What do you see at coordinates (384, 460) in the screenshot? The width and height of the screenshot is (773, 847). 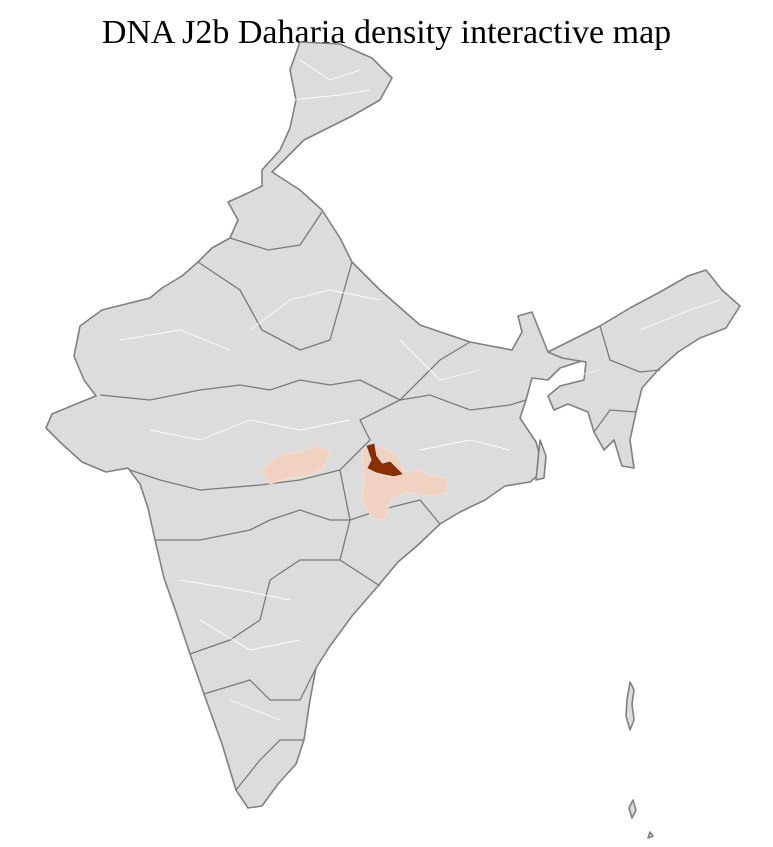 I see `high-density-region` at bounding box center [384, 460].